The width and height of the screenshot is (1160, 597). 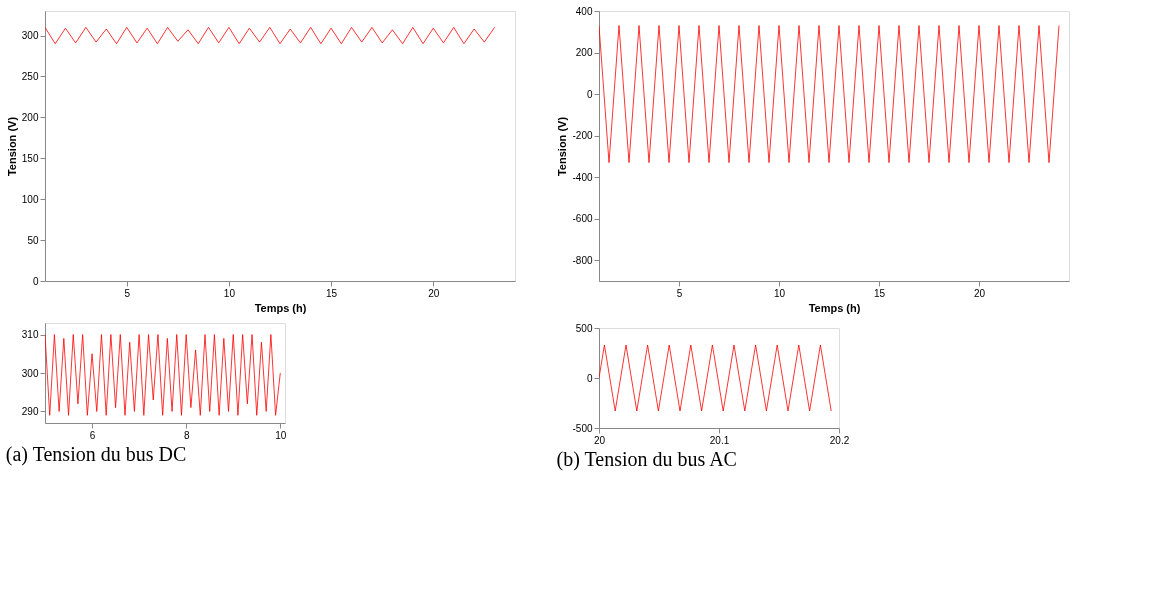 What do you see at coordinates (582, 136) in the screenshot?
I see `y-tick-label: -200` at bounding box center [582, 136].